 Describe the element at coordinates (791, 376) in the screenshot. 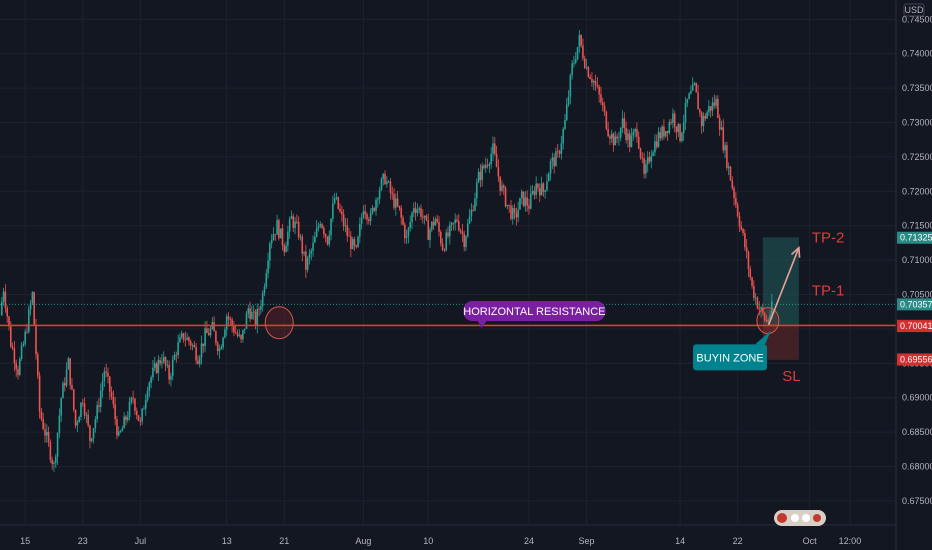

I see `sl-label: SL` at that location.